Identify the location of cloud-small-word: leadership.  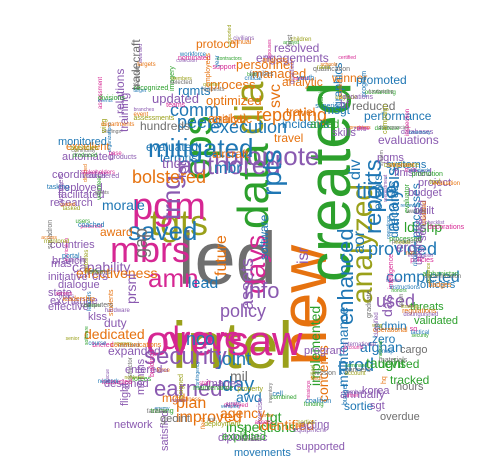
(78, 300).